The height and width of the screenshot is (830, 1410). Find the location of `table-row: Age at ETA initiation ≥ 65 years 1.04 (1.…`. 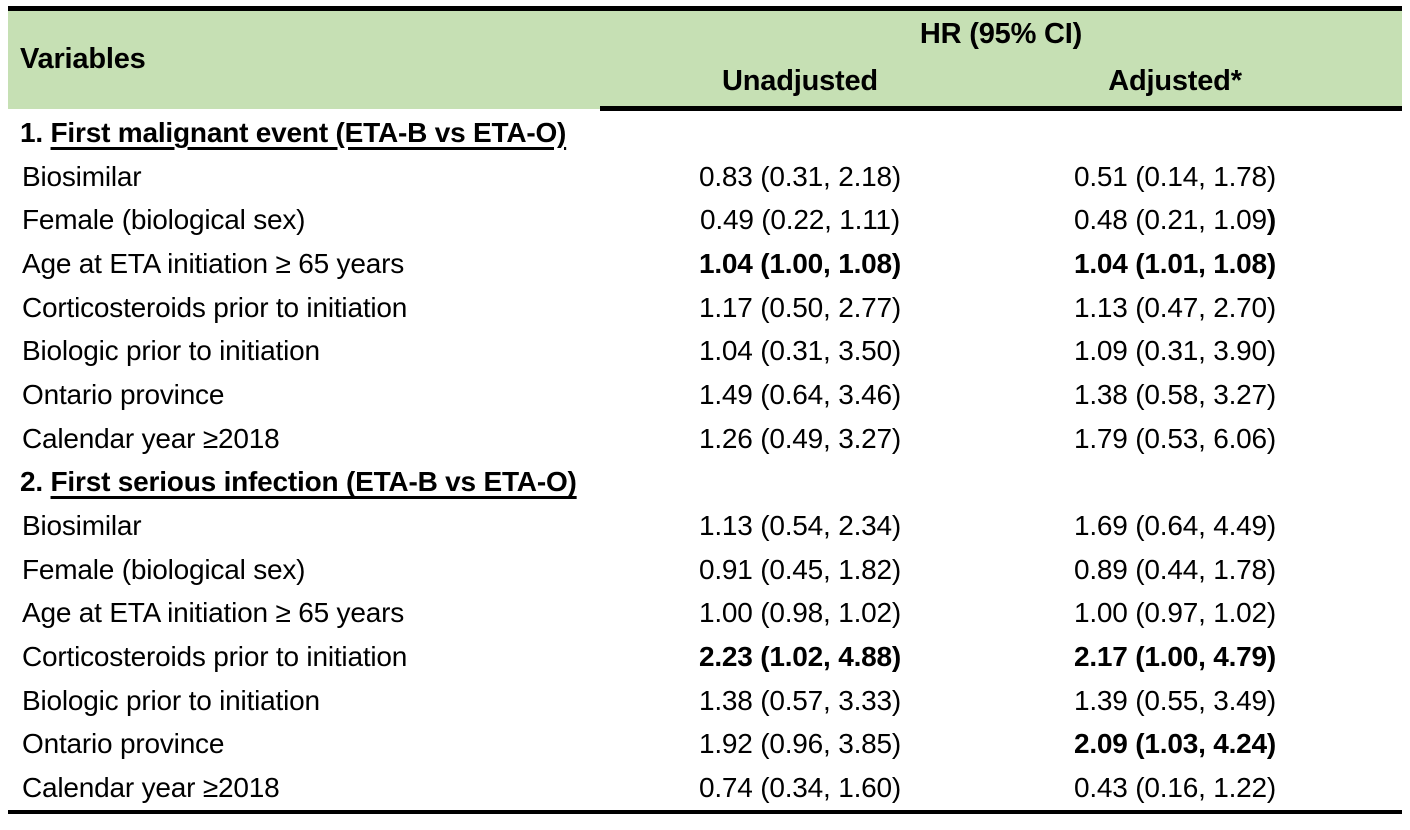

table-row: Age at ETA initiation ≥ 65 years 1.04 (1.… is located at coordinates (705, 264).